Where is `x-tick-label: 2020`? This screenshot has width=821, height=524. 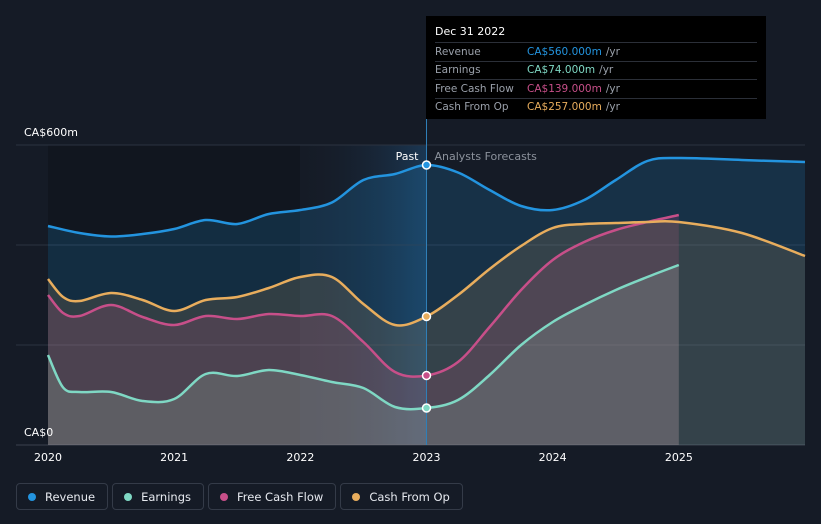 x-tick-label: 2020 is located at coordinates (48, 457).